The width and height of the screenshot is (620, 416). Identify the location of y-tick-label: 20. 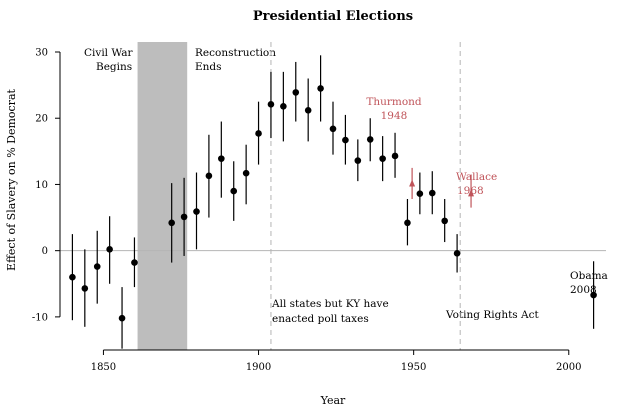
(41, 119).